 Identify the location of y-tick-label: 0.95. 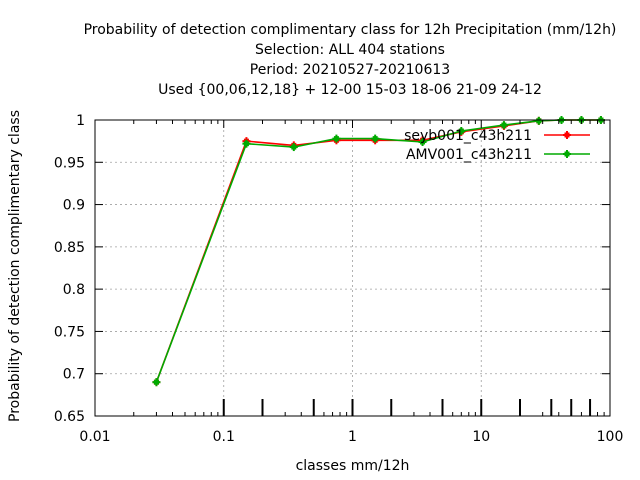
(69, 163).